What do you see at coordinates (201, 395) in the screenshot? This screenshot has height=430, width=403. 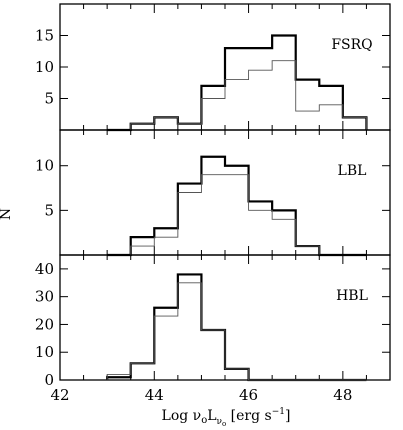 I see `x-tick-labels: 42 44 46 48` at bounding box center [201, 395].